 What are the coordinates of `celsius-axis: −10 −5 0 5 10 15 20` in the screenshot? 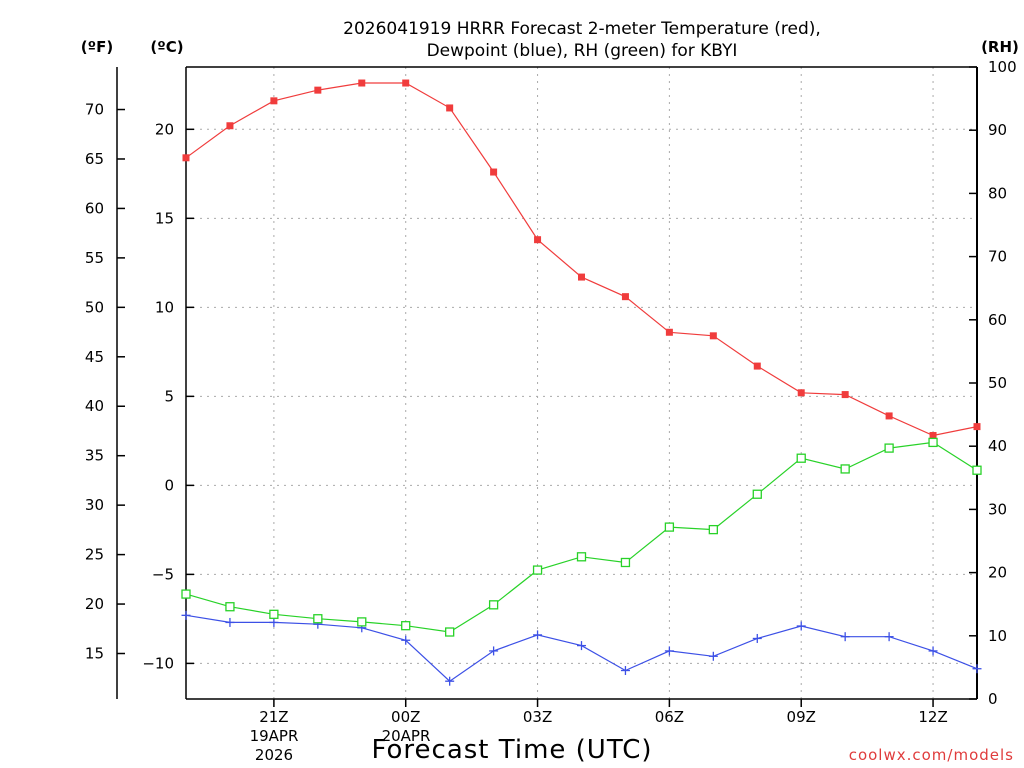 It's located at (168, 396).